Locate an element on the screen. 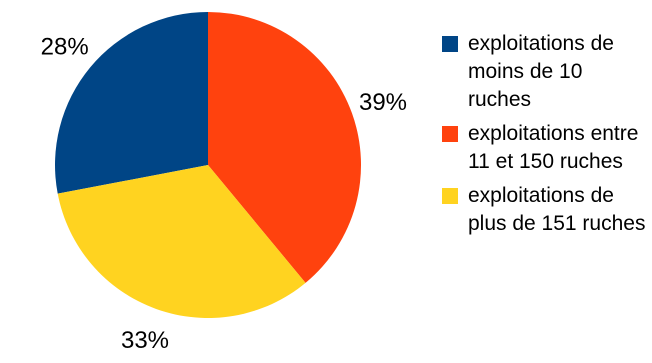 This screenshot has height=363, width=652. slice-label: 39% is located at coordinates (383, 102).